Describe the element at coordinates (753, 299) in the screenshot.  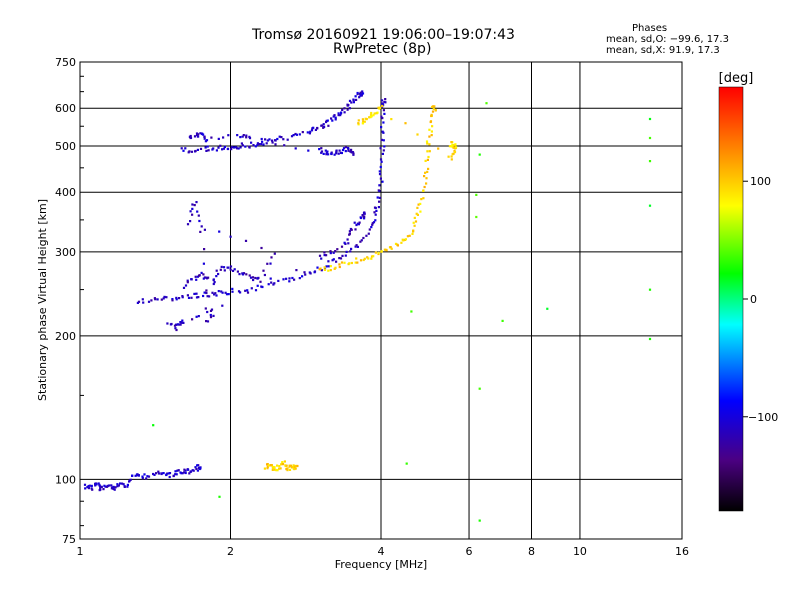
I see `colorbar-tick-label: 0` at that location.